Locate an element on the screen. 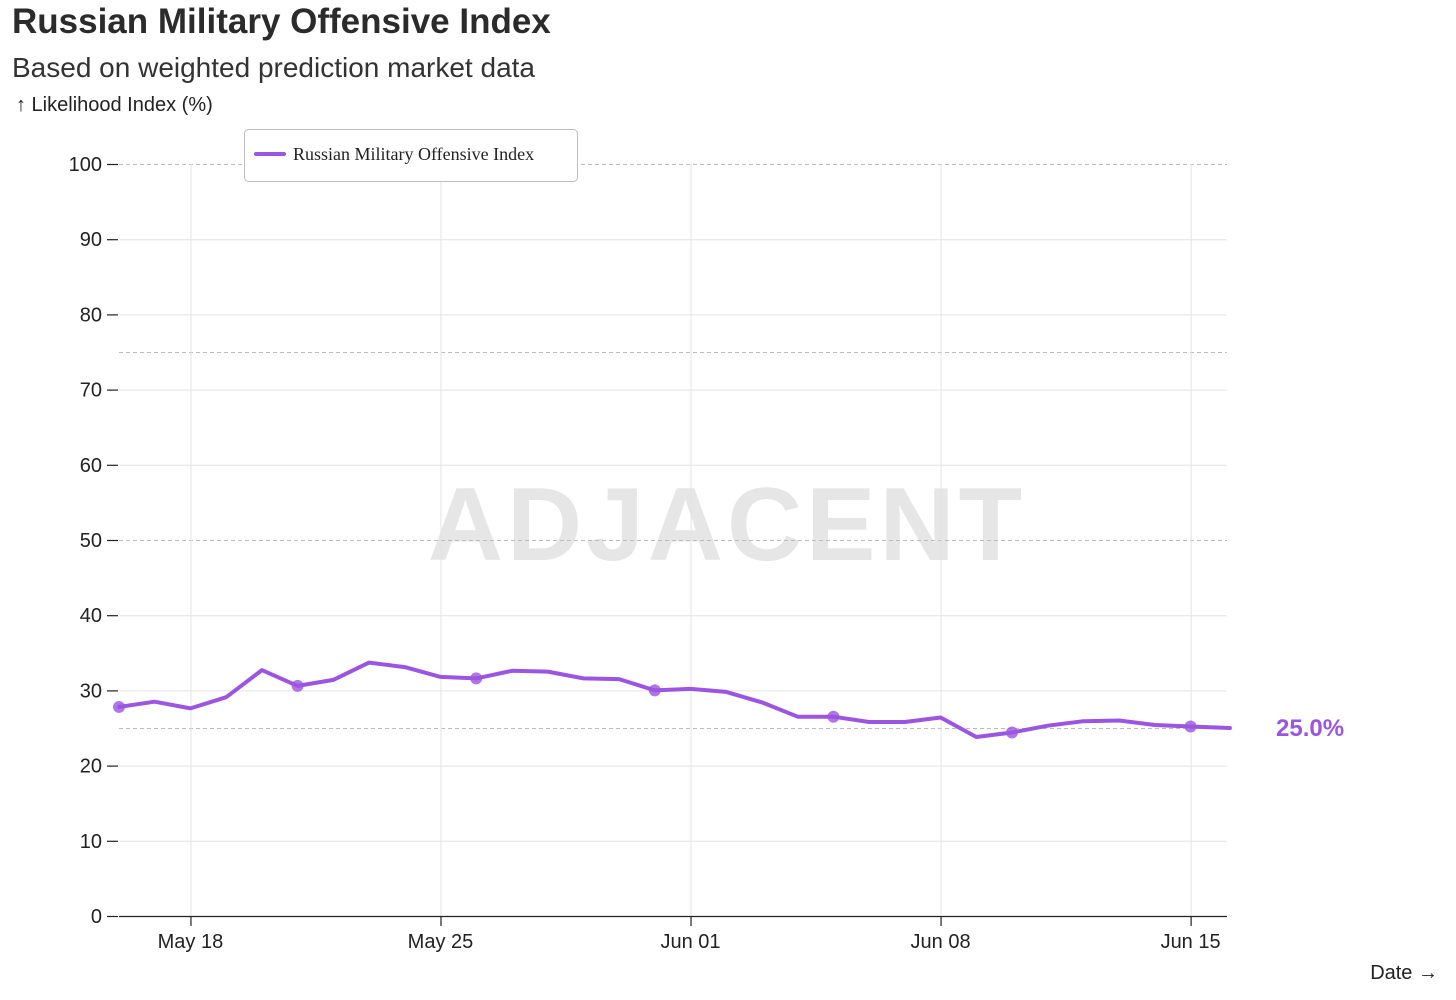 Image resolution: width=1456 pixels, height=1000 pixels. end-value-label: 25.0% is located at coordinates (1310, 728).